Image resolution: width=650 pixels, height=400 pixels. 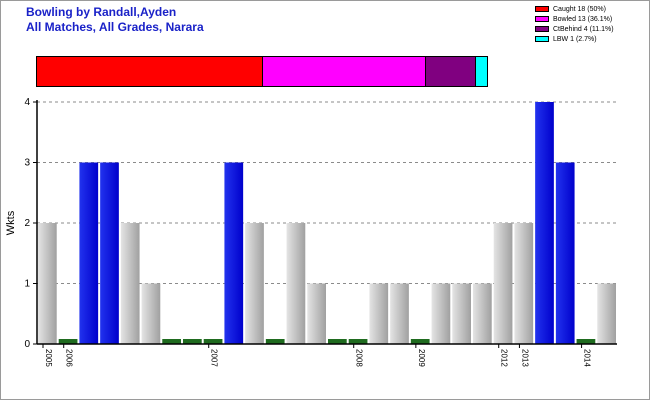 What do you see at coordinates (579, 9) in the screenshot?
I see `legend-label-caught: Caught 18 (50%)` at bounding box center [579, 9].